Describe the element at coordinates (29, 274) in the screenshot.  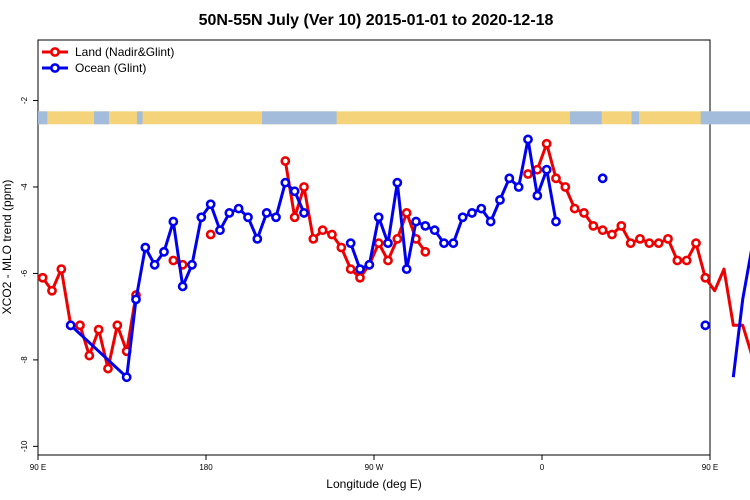
I see `y-axis: -10 -8 -6 -4 -2` at that location.